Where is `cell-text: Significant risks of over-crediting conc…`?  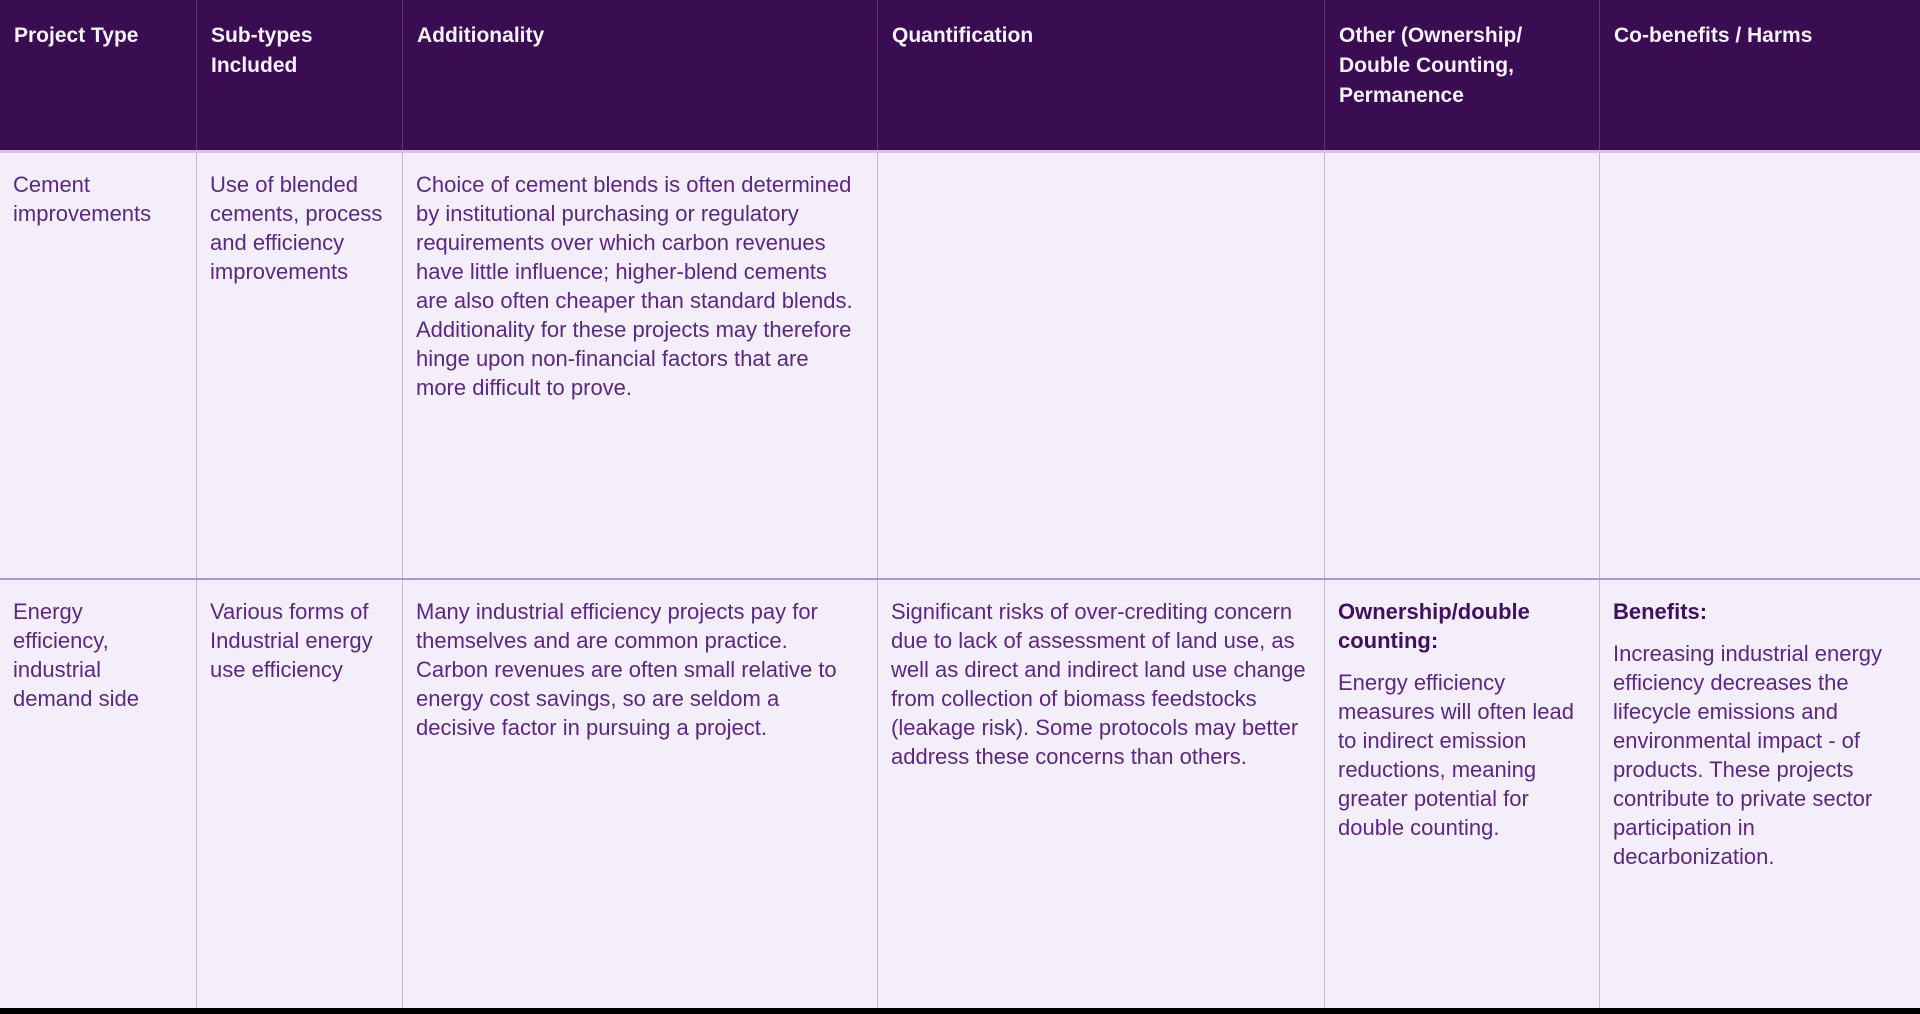 cell-text: Significant risks of over-crediting conc… is located at coordinates (1098, 684).